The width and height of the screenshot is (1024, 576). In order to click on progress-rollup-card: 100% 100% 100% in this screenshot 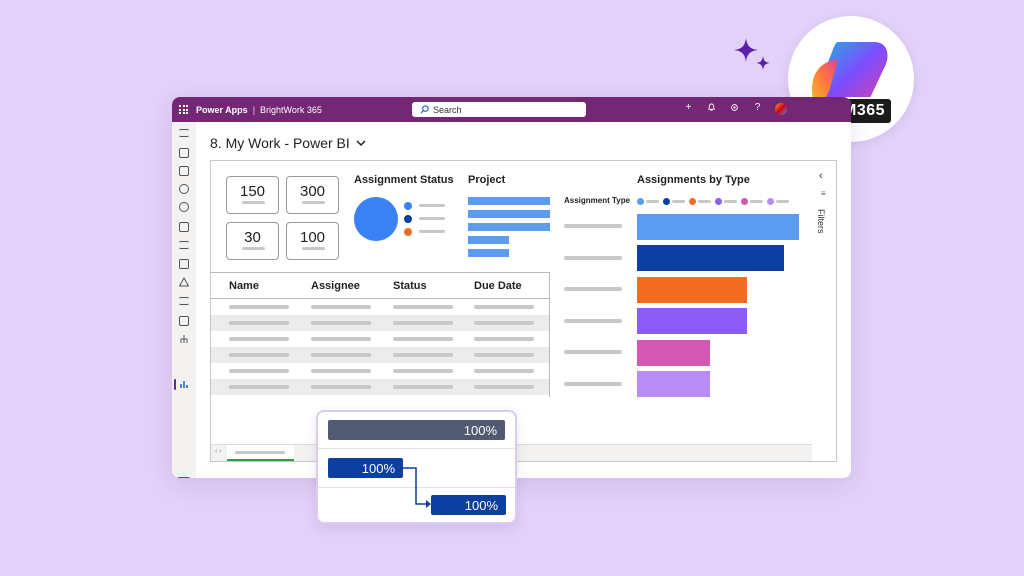, I will do `click(416, 467)`.